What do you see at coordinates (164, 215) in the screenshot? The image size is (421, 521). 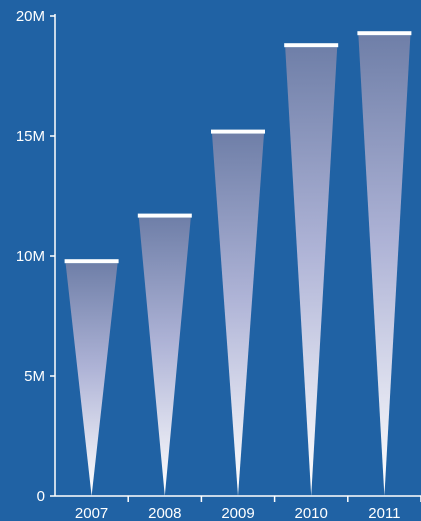 I see `bar-cap-2008` at bounding box center [164, 215].